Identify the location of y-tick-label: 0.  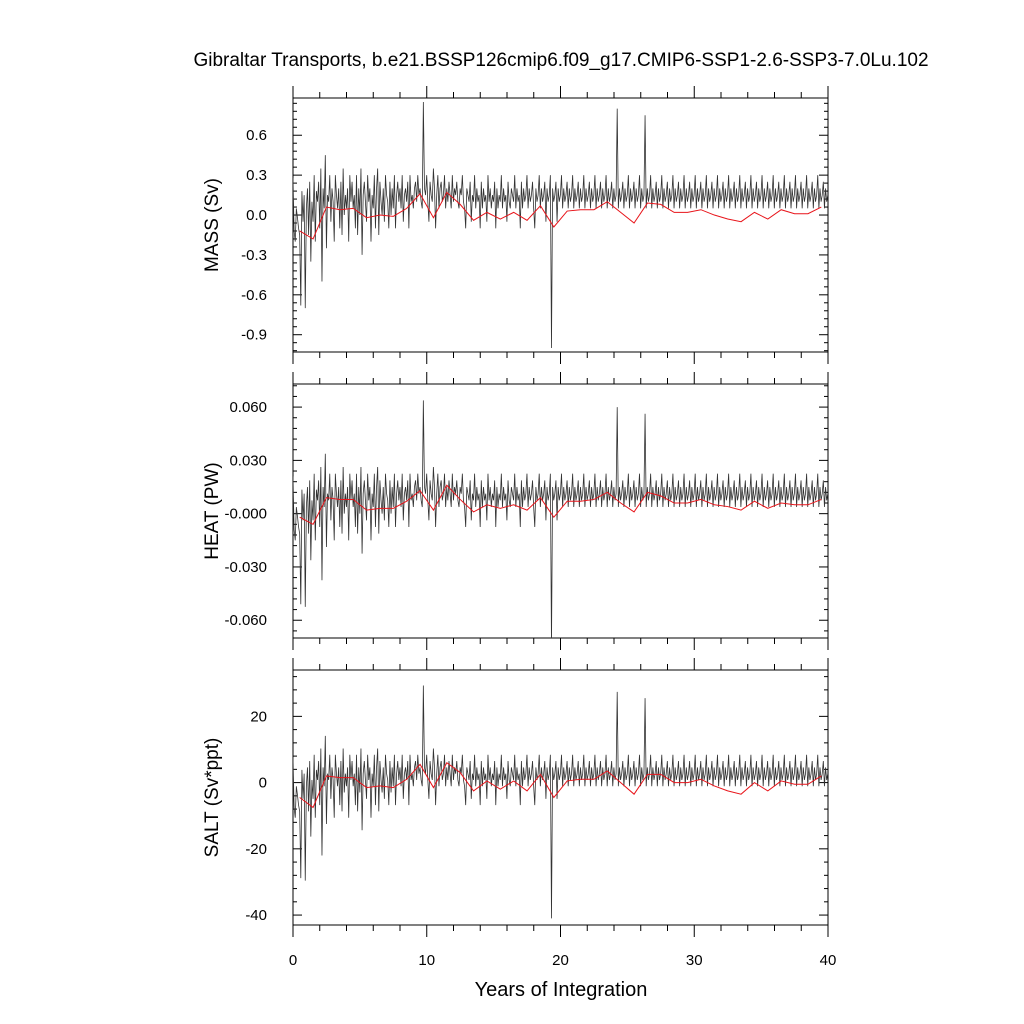
(263, 783).